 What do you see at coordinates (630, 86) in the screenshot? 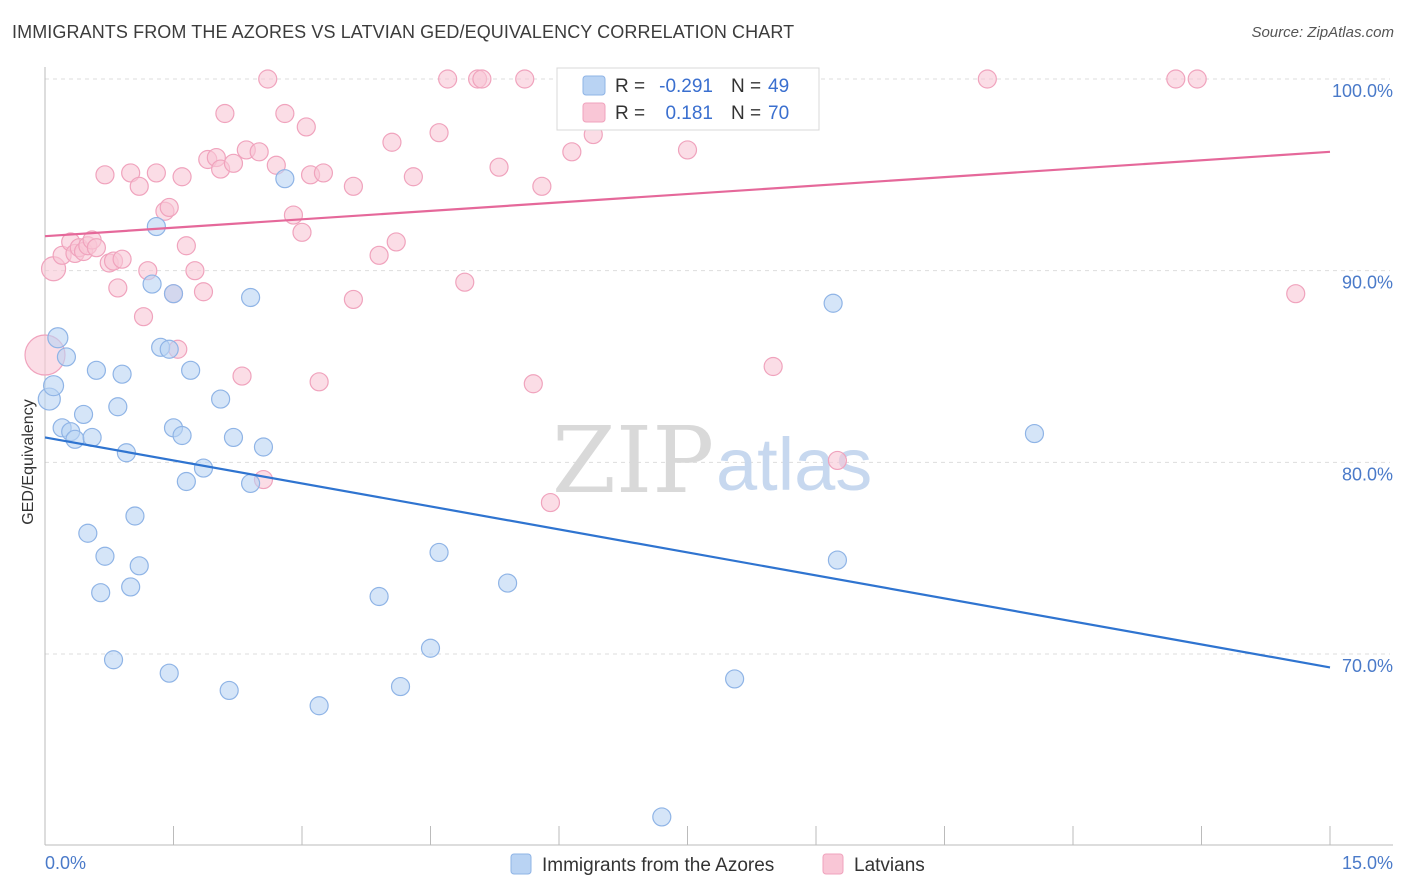
I see `legend-r-label-azores: R =` at bounding box center [630, 86].